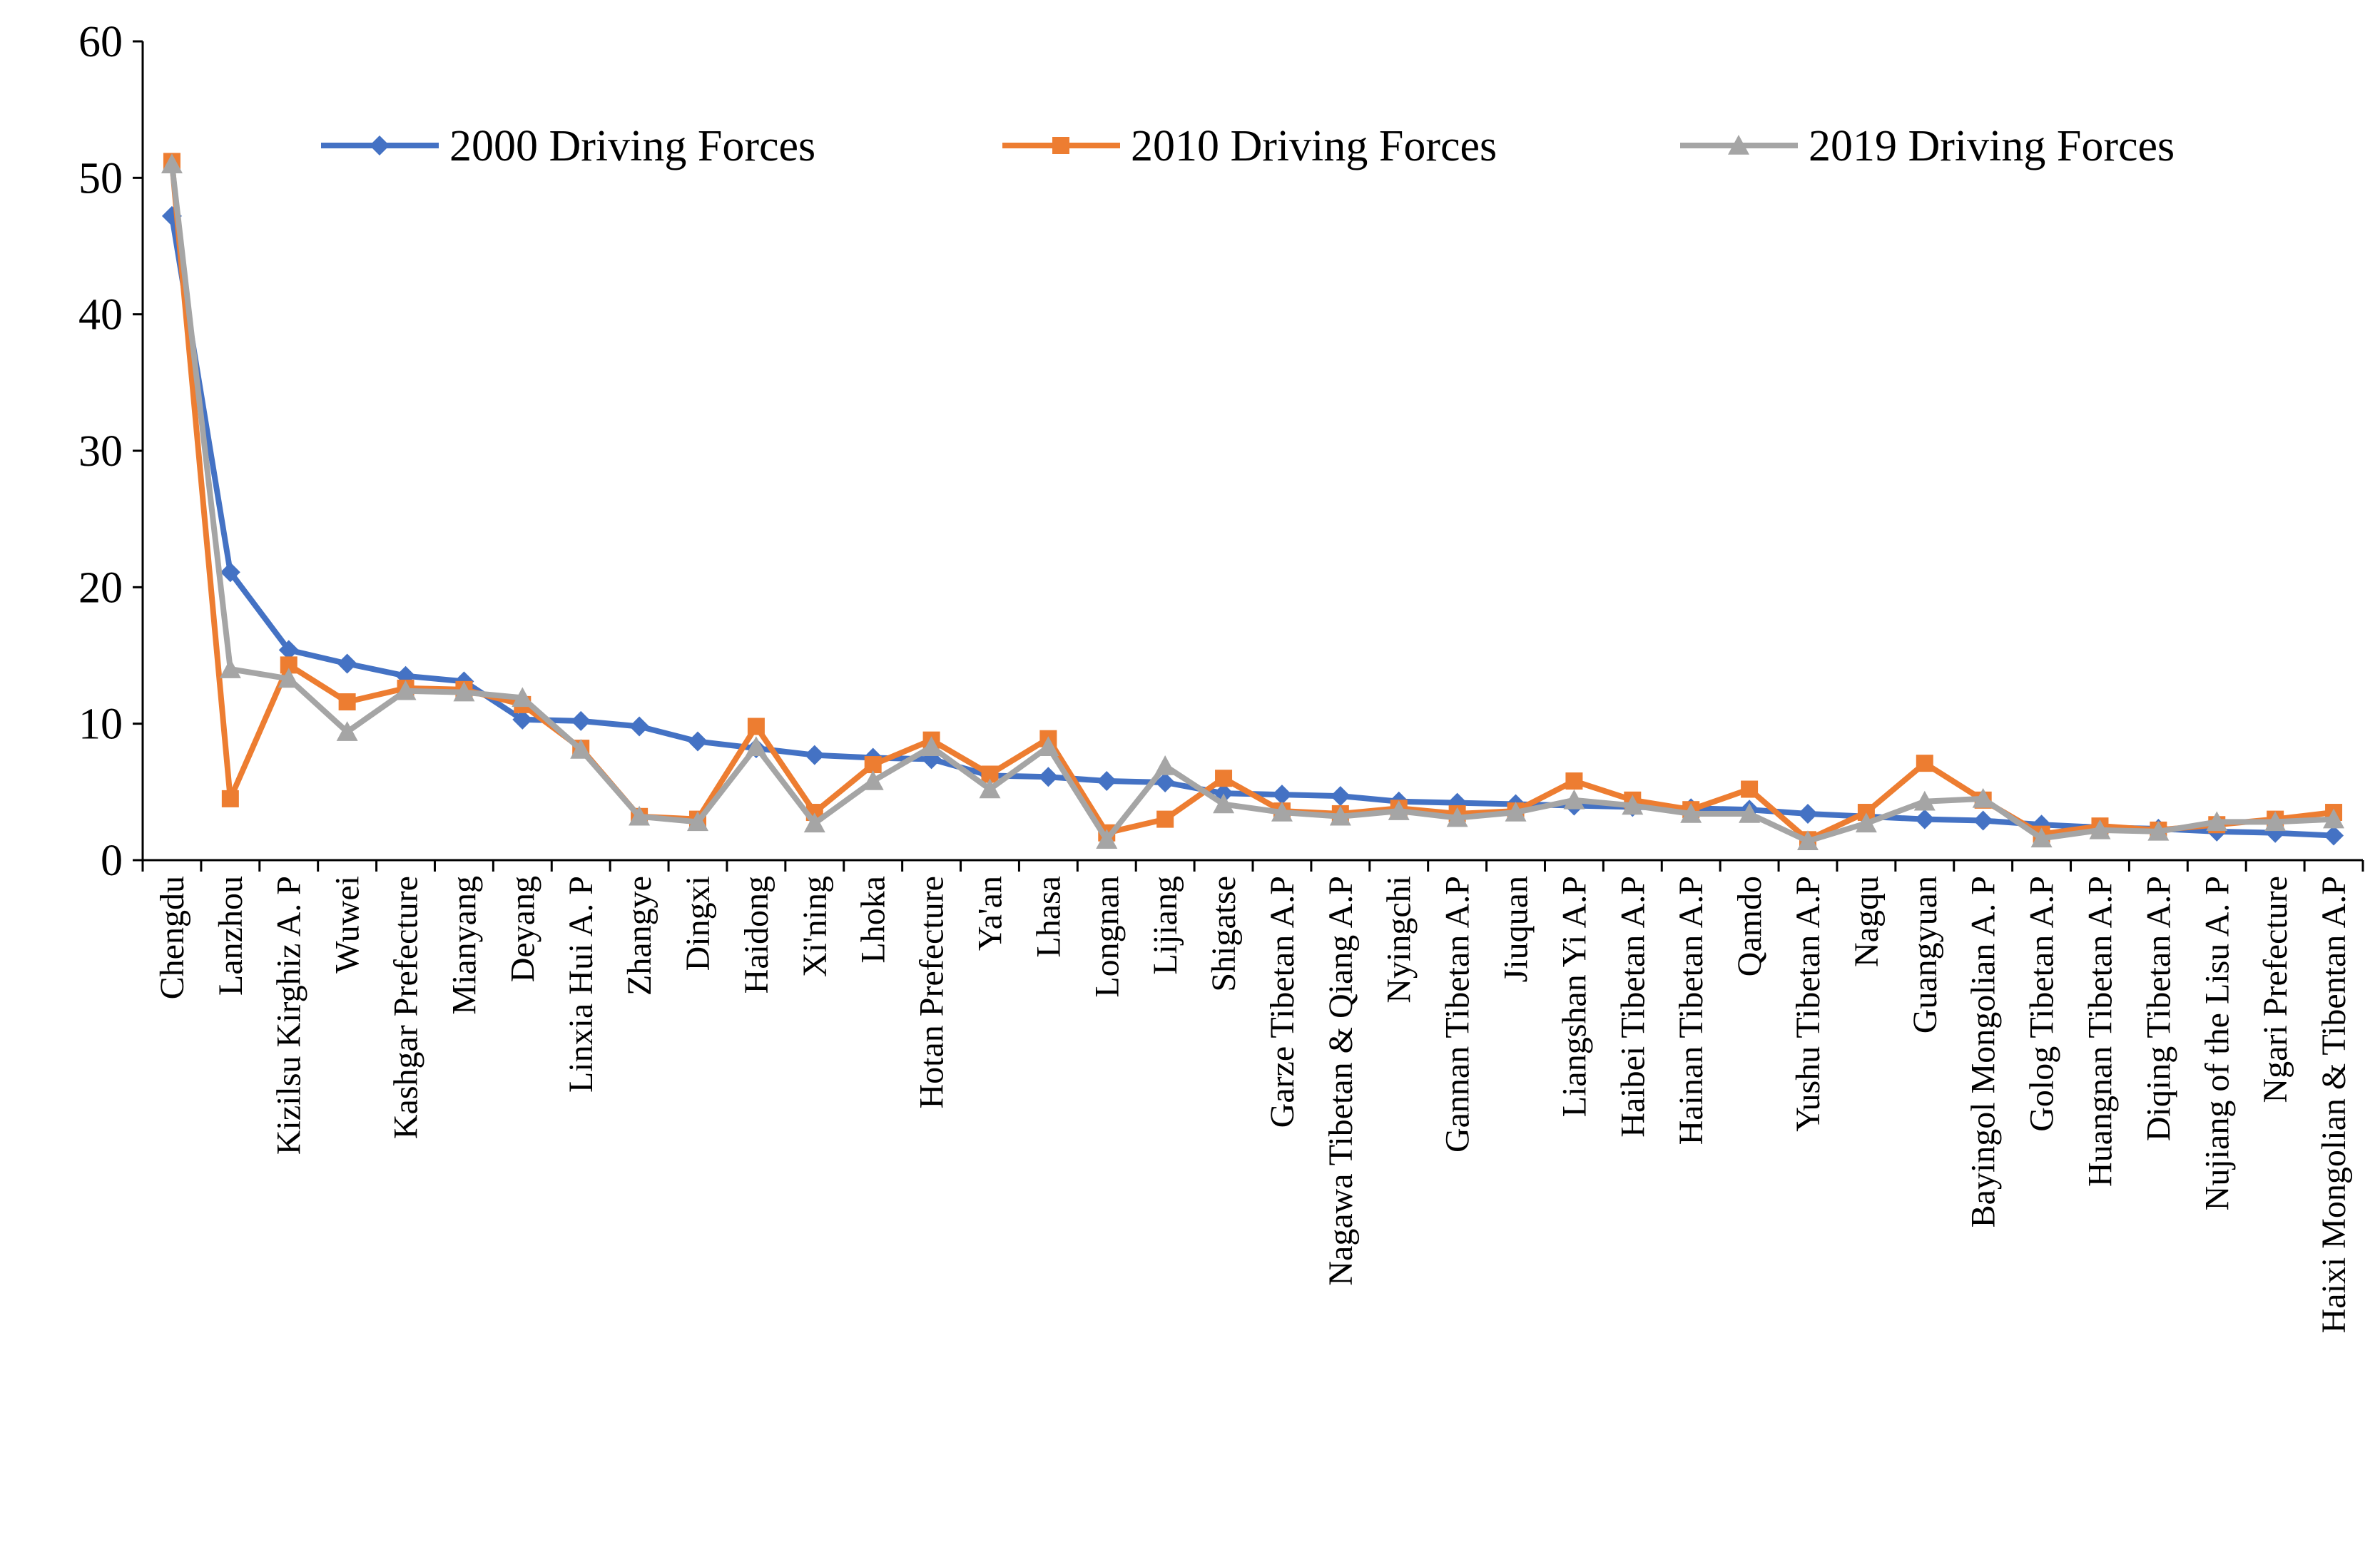  Describe the element at coordinates (172, 937) in the screenshot. I see `x-tick-label: Chengdu` at that location.